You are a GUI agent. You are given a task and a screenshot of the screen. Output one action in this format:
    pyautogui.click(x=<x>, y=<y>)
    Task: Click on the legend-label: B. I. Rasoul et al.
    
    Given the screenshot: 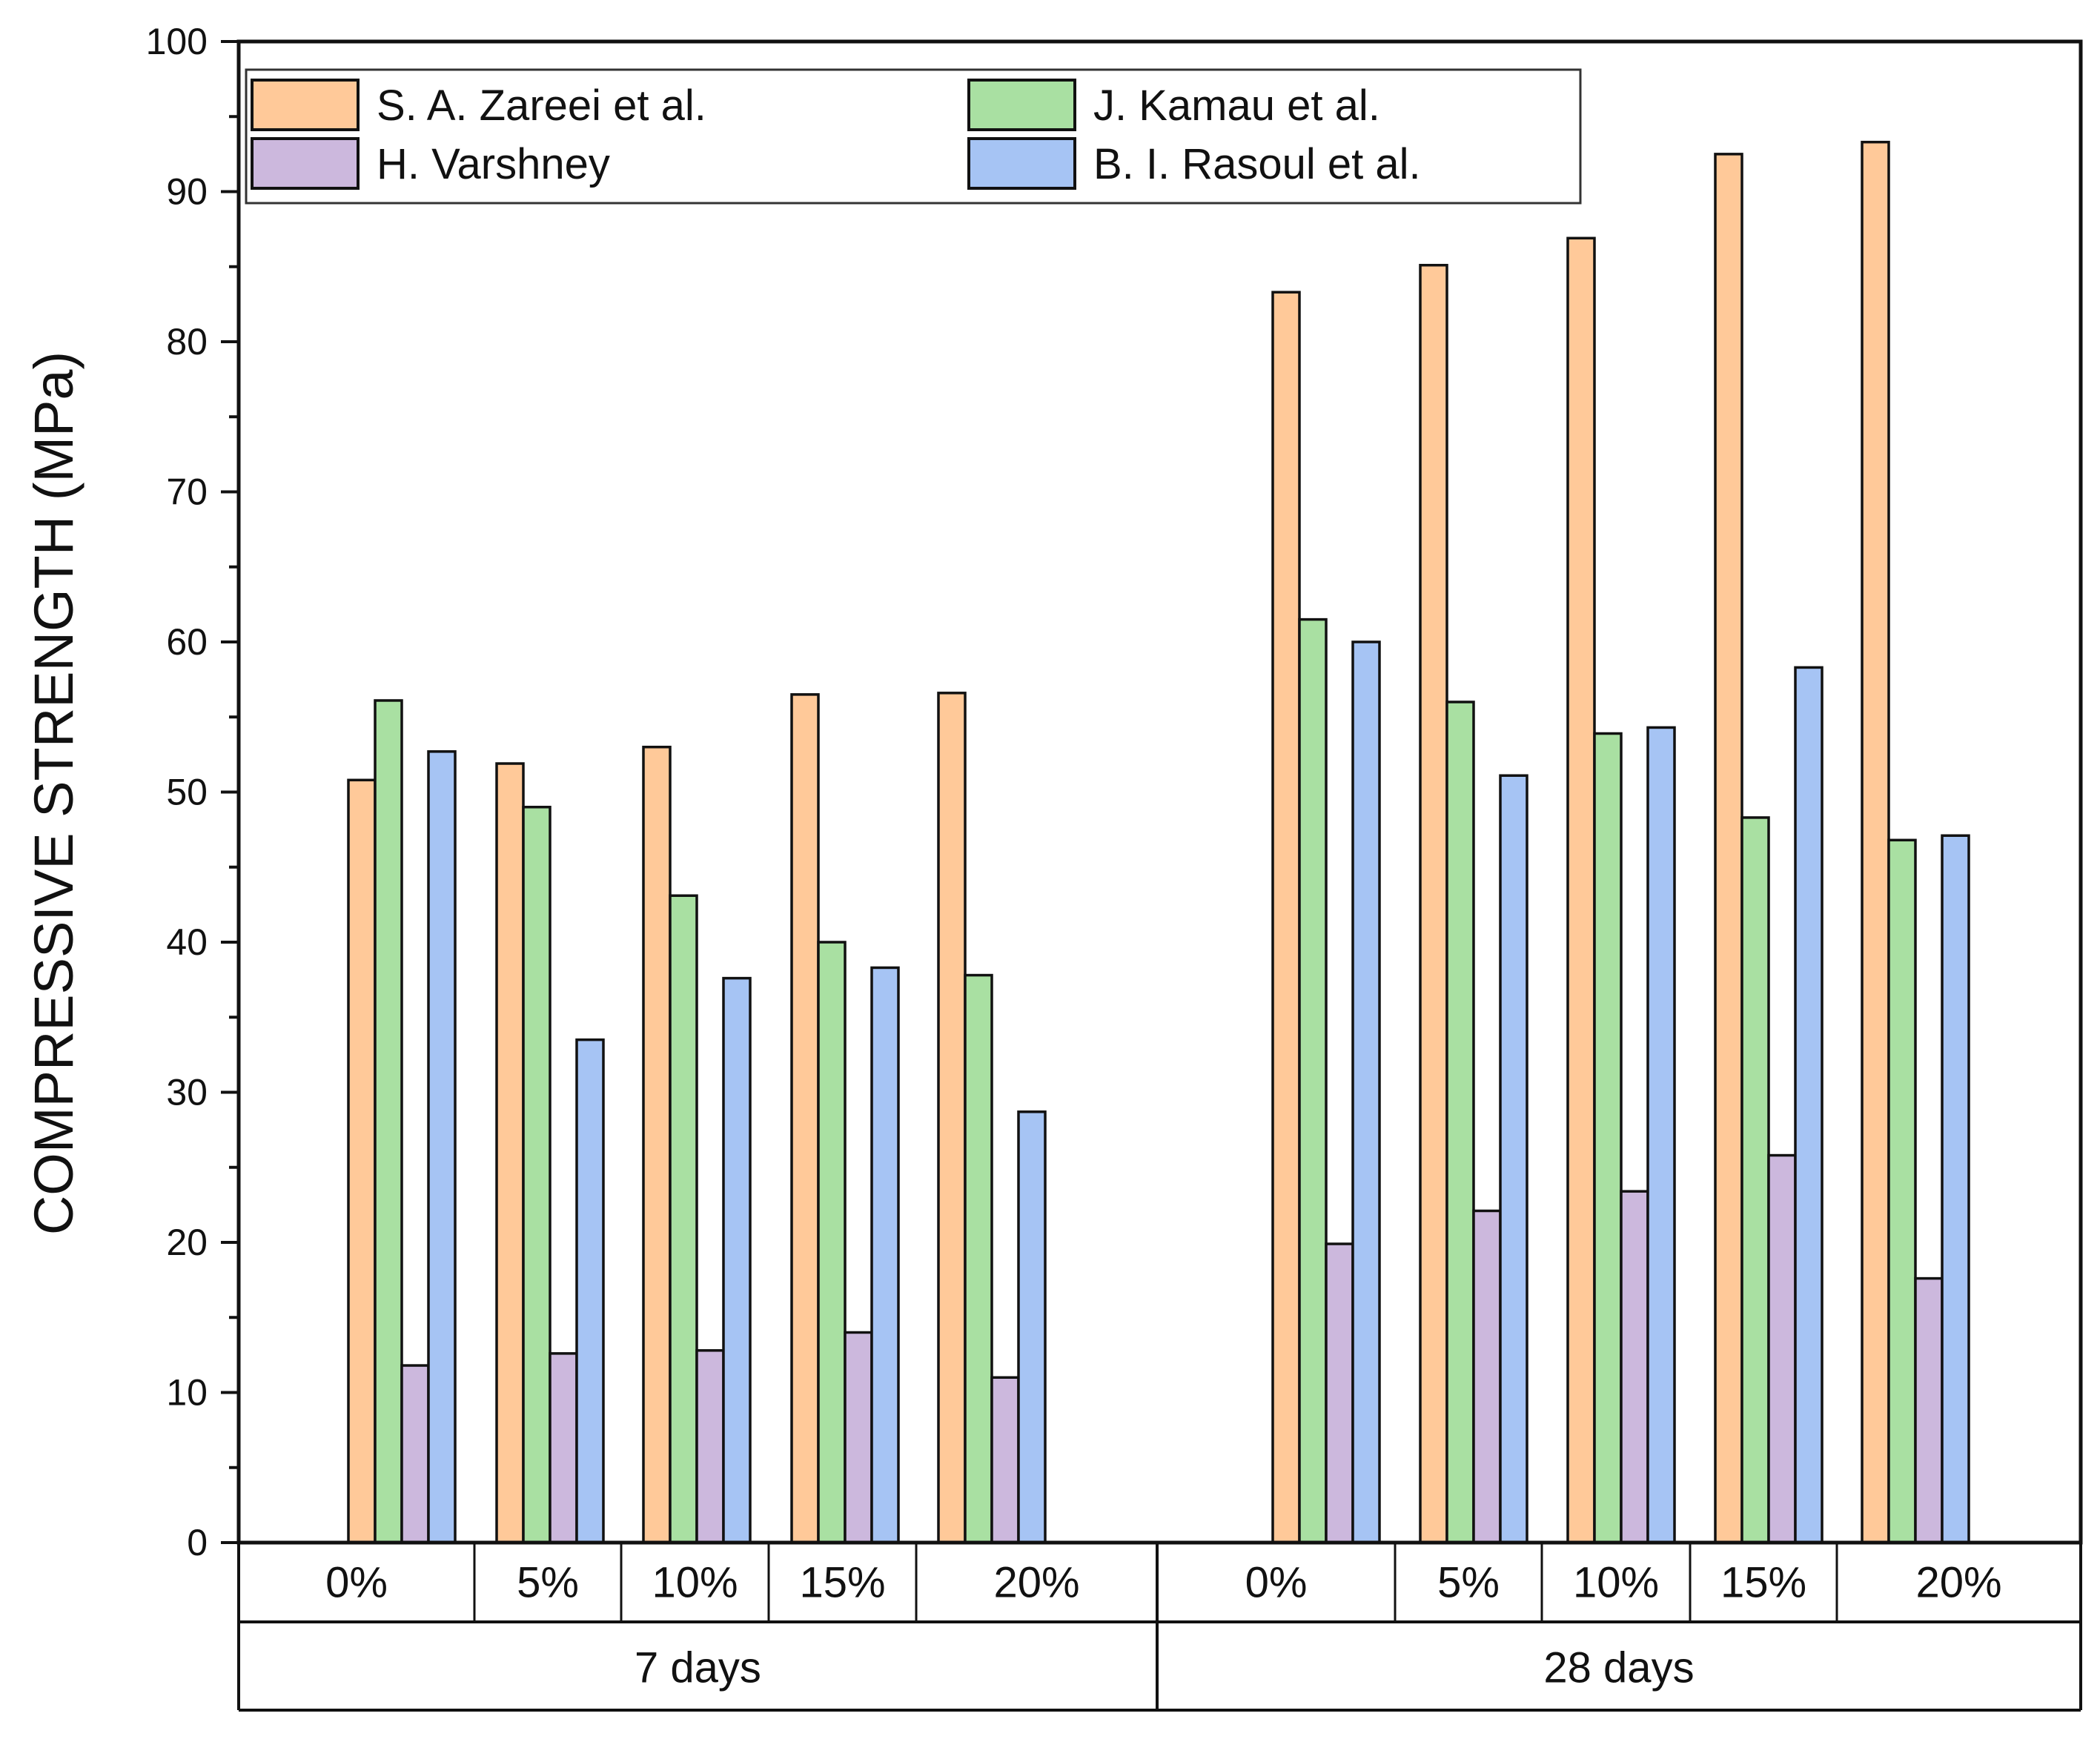 What is the action you would take?
    pyautogui.click(x=1257, y=164)
    